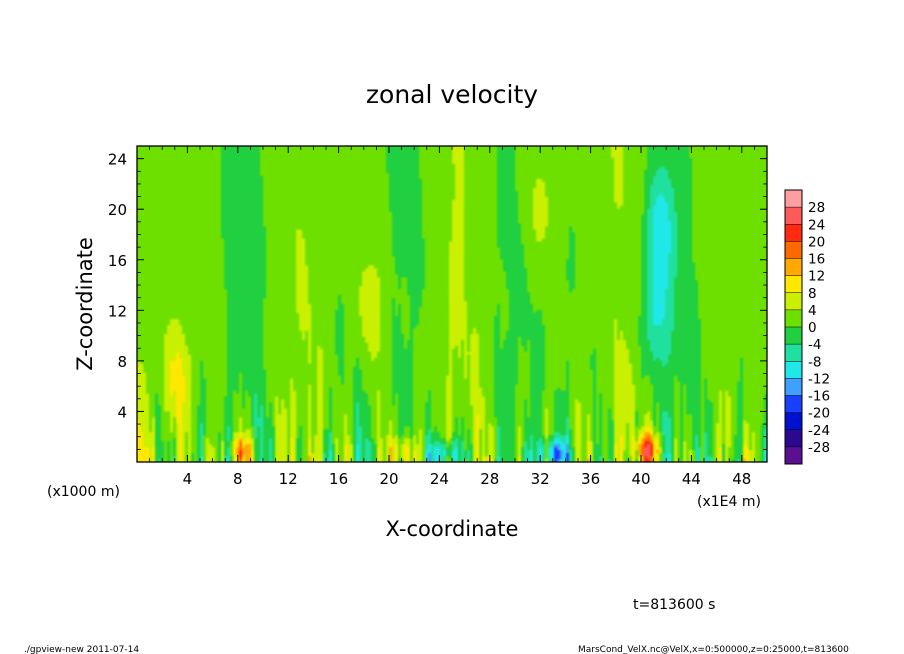 This screenshot has width=904, height=654. Describe the element at coordinates (439, 479) in the screenshot. I see `x-tick-label: 24` at that location.